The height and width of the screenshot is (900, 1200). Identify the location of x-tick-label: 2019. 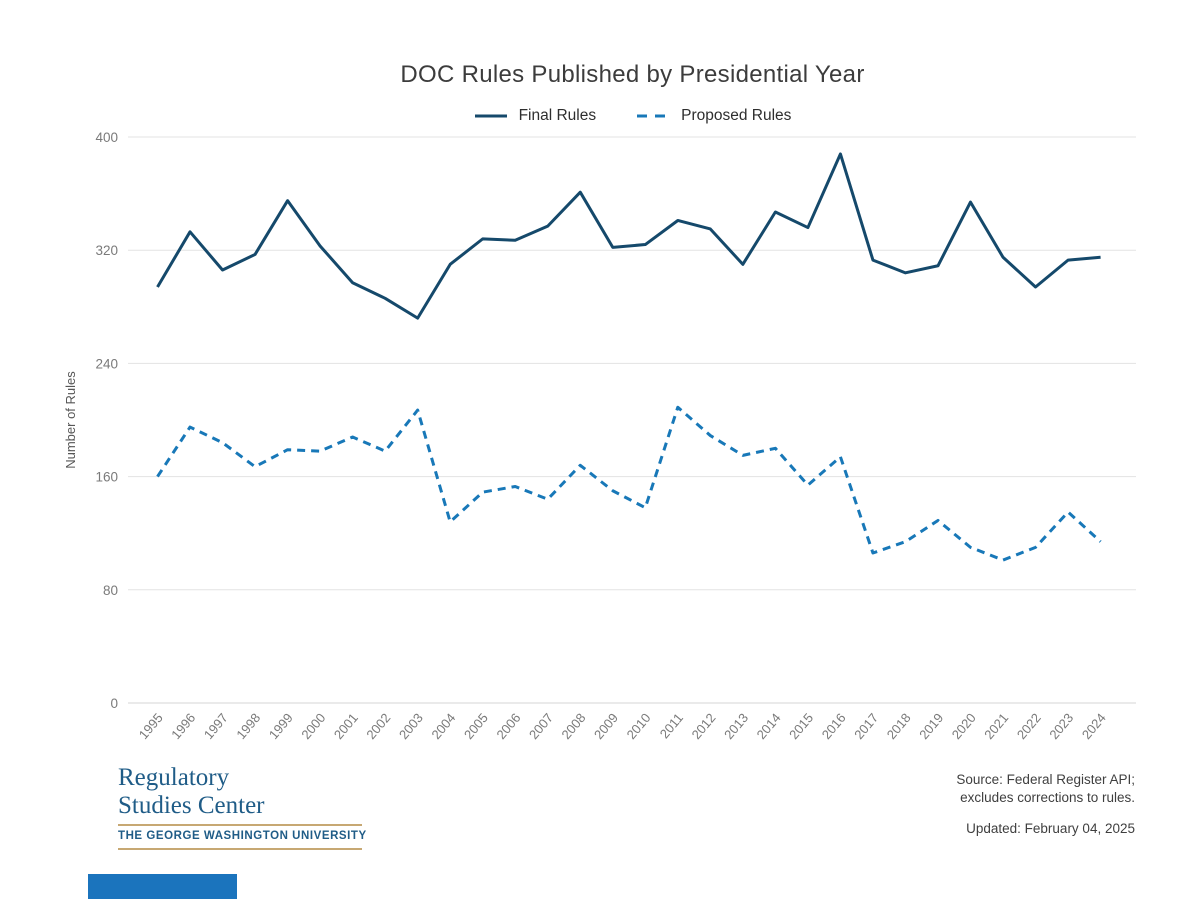
(931, 726).